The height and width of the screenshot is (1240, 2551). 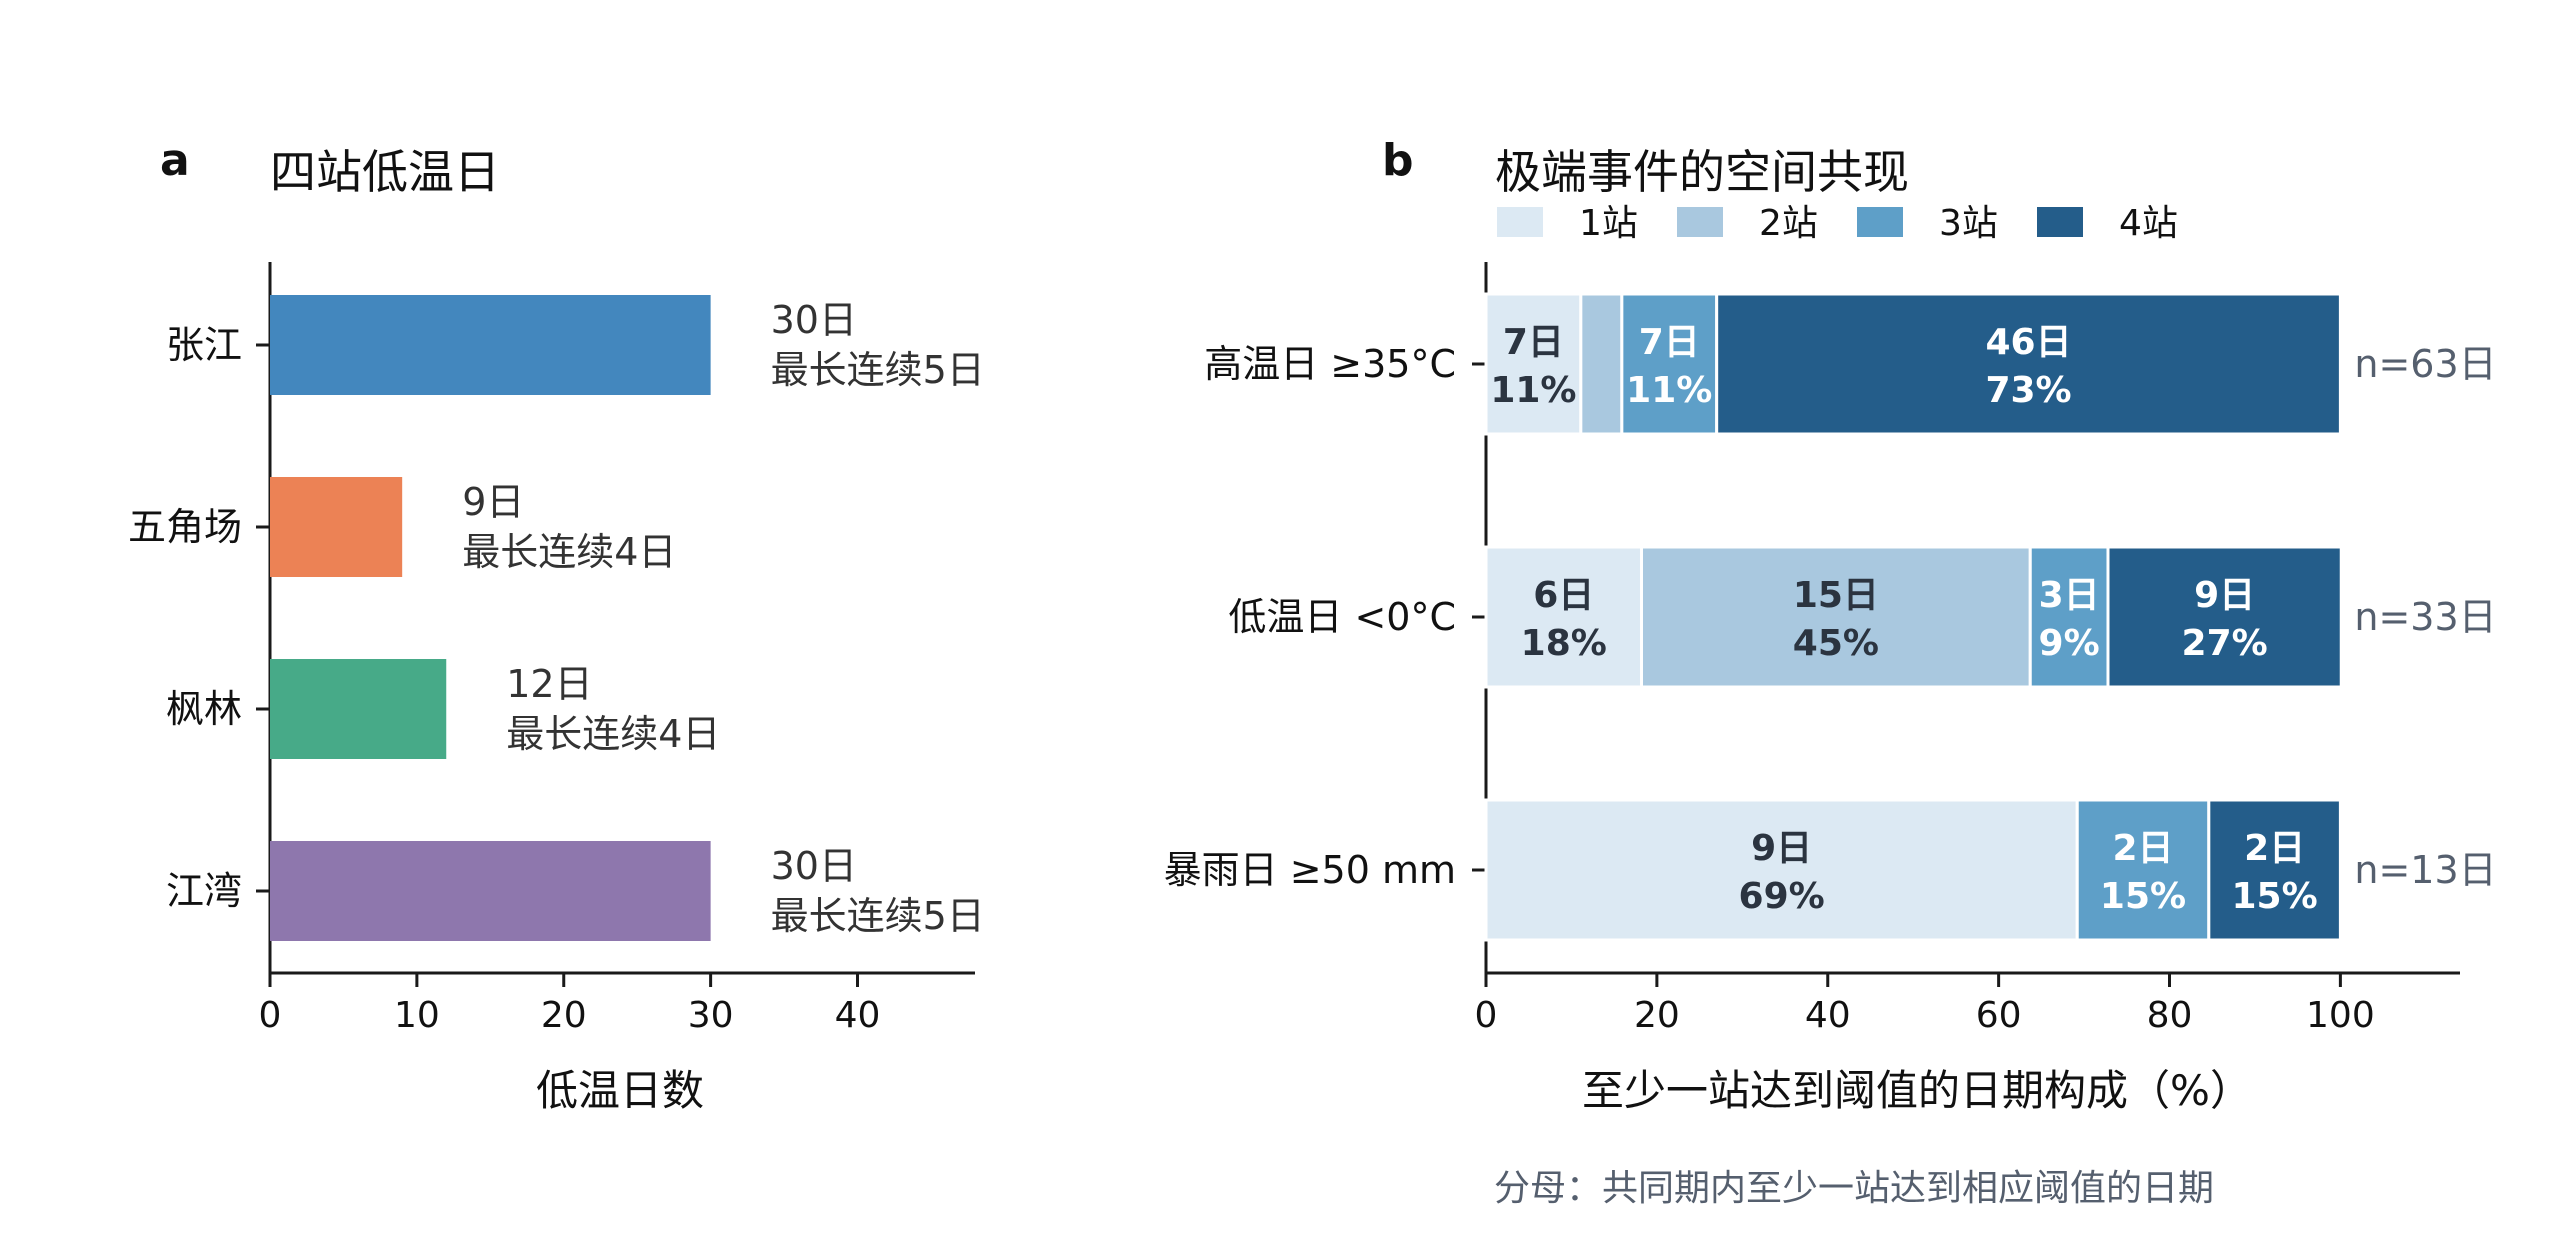 I want to click on panel-b-xlabel: 至少一站达到阈值的日期构成（%）, so click(x=1917, y=1090).